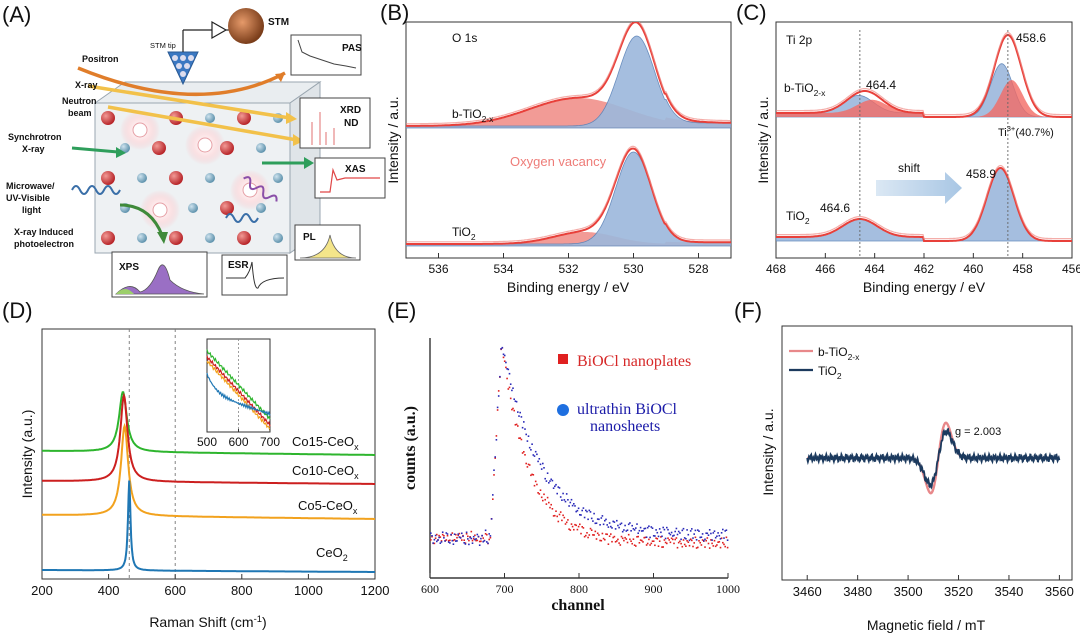 This screenshot has height=635, width=1080. I want to click on neutron-label-2: beam, so click(80, 113).